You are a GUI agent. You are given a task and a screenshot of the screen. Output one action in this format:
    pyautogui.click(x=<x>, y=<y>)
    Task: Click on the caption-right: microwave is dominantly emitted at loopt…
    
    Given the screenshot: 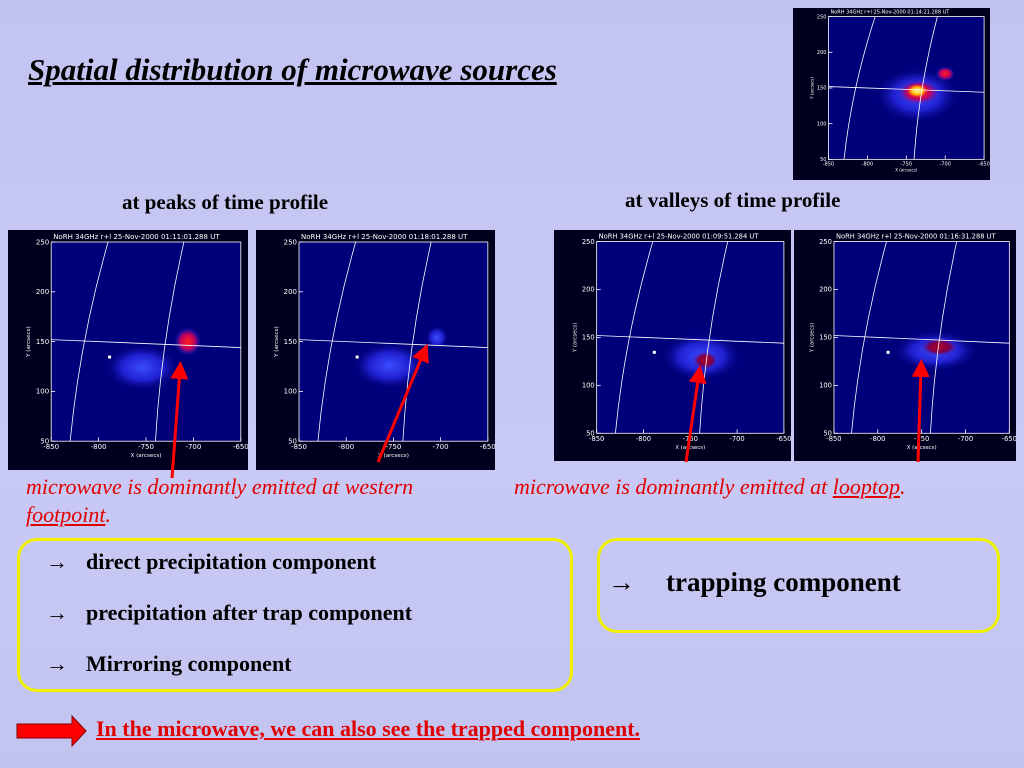 What is the action you would take?
    pyautogui.click(x=709, y=487)
    